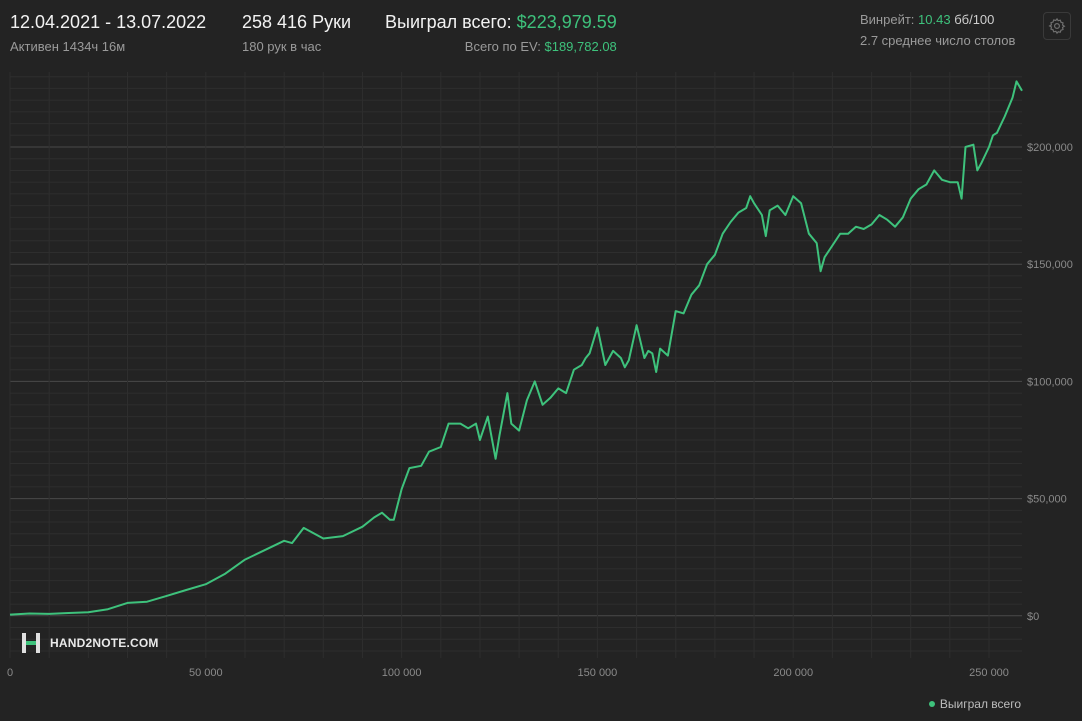 This screenshot has width=1082, height=721. What do you see at coordinates (1050, 148) in the screenshot?
I see `y-tick-label: $200,000` at bounding box center [1050, 148].